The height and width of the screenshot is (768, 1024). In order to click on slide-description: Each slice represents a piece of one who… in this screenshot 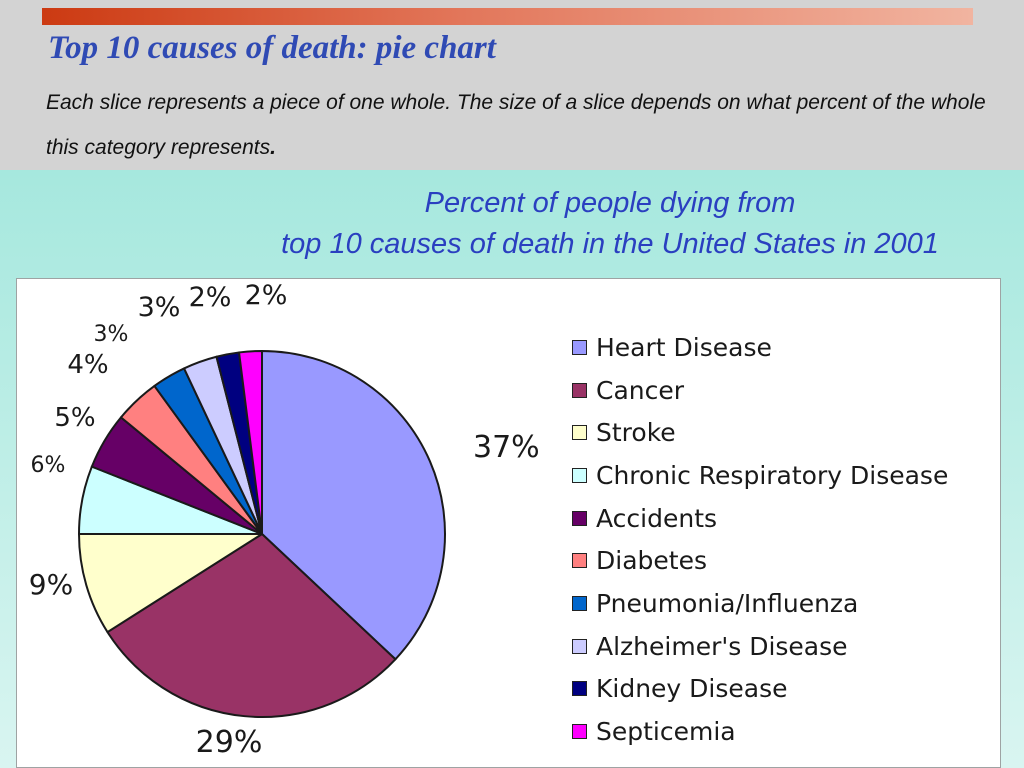, I will do `click(516, 125)`.